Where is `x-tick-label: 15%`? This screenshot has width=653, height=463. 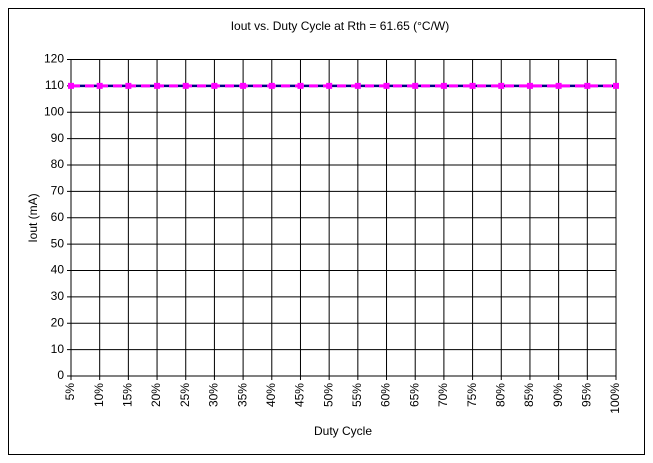
x-tick-label: 15% is located at coordinates (128, 395).